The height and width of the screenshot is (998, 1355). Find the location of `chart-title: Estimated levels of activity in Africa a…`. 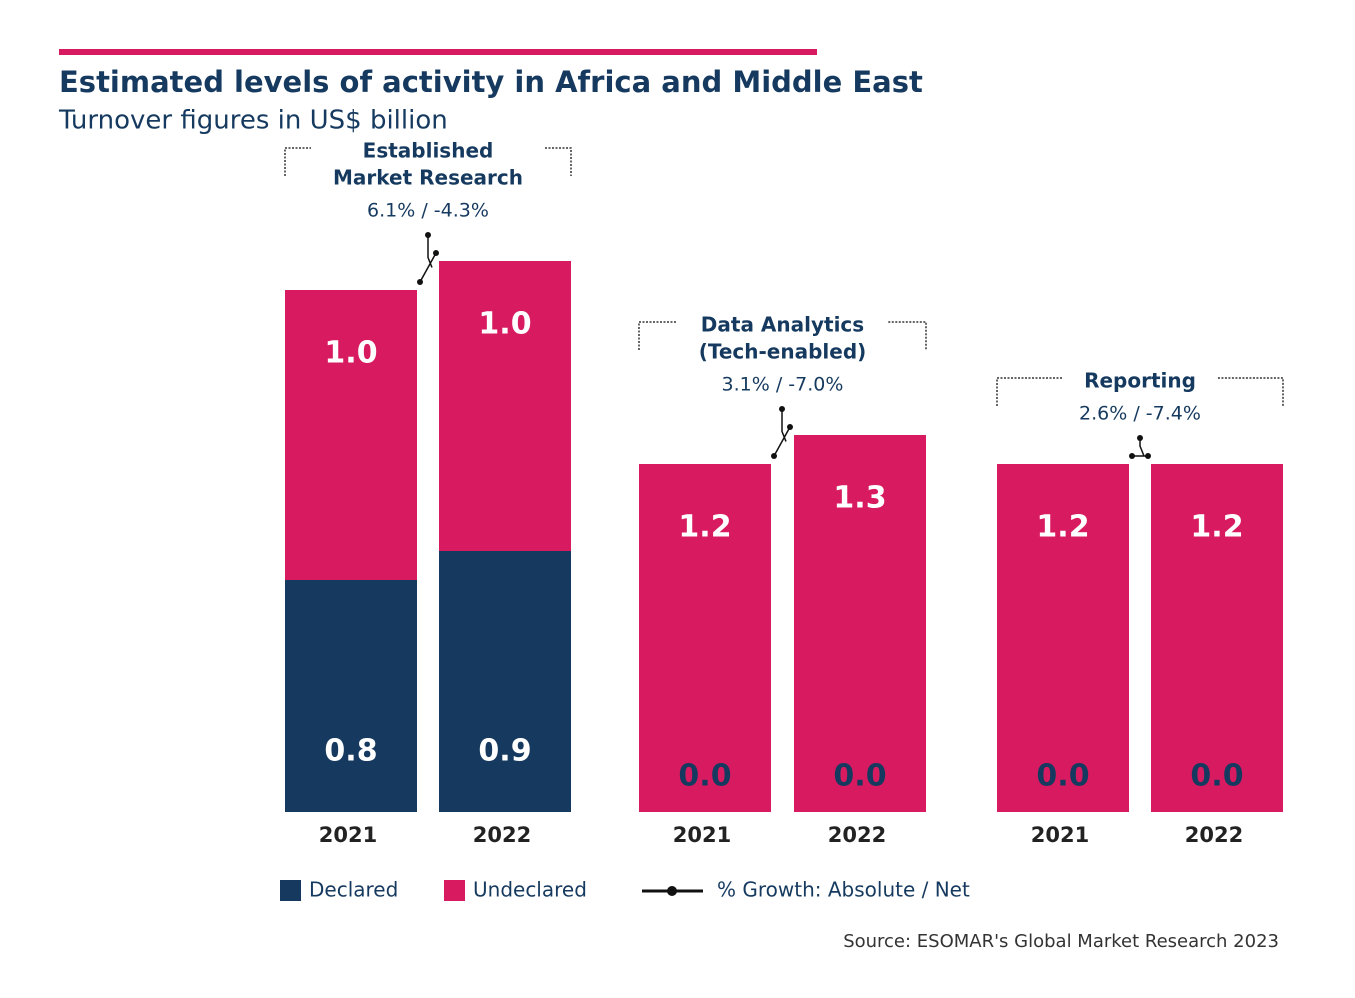

chart-title: Estimated levels of activity in Africa a… is located at coordinates (491, 82).